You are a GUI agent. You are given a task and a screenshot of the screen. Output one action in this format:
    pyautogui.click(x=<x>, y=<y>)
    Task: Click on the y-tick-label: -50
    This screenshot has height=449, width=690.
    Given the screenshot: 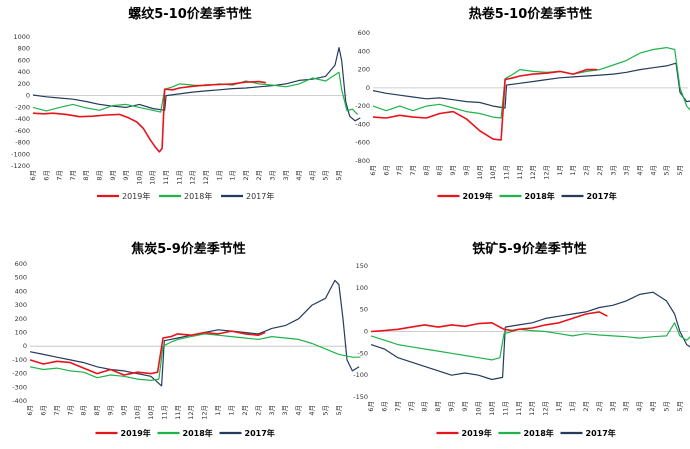 What is the action you would take?
    pyautogui.click(x=362, y=353)
    